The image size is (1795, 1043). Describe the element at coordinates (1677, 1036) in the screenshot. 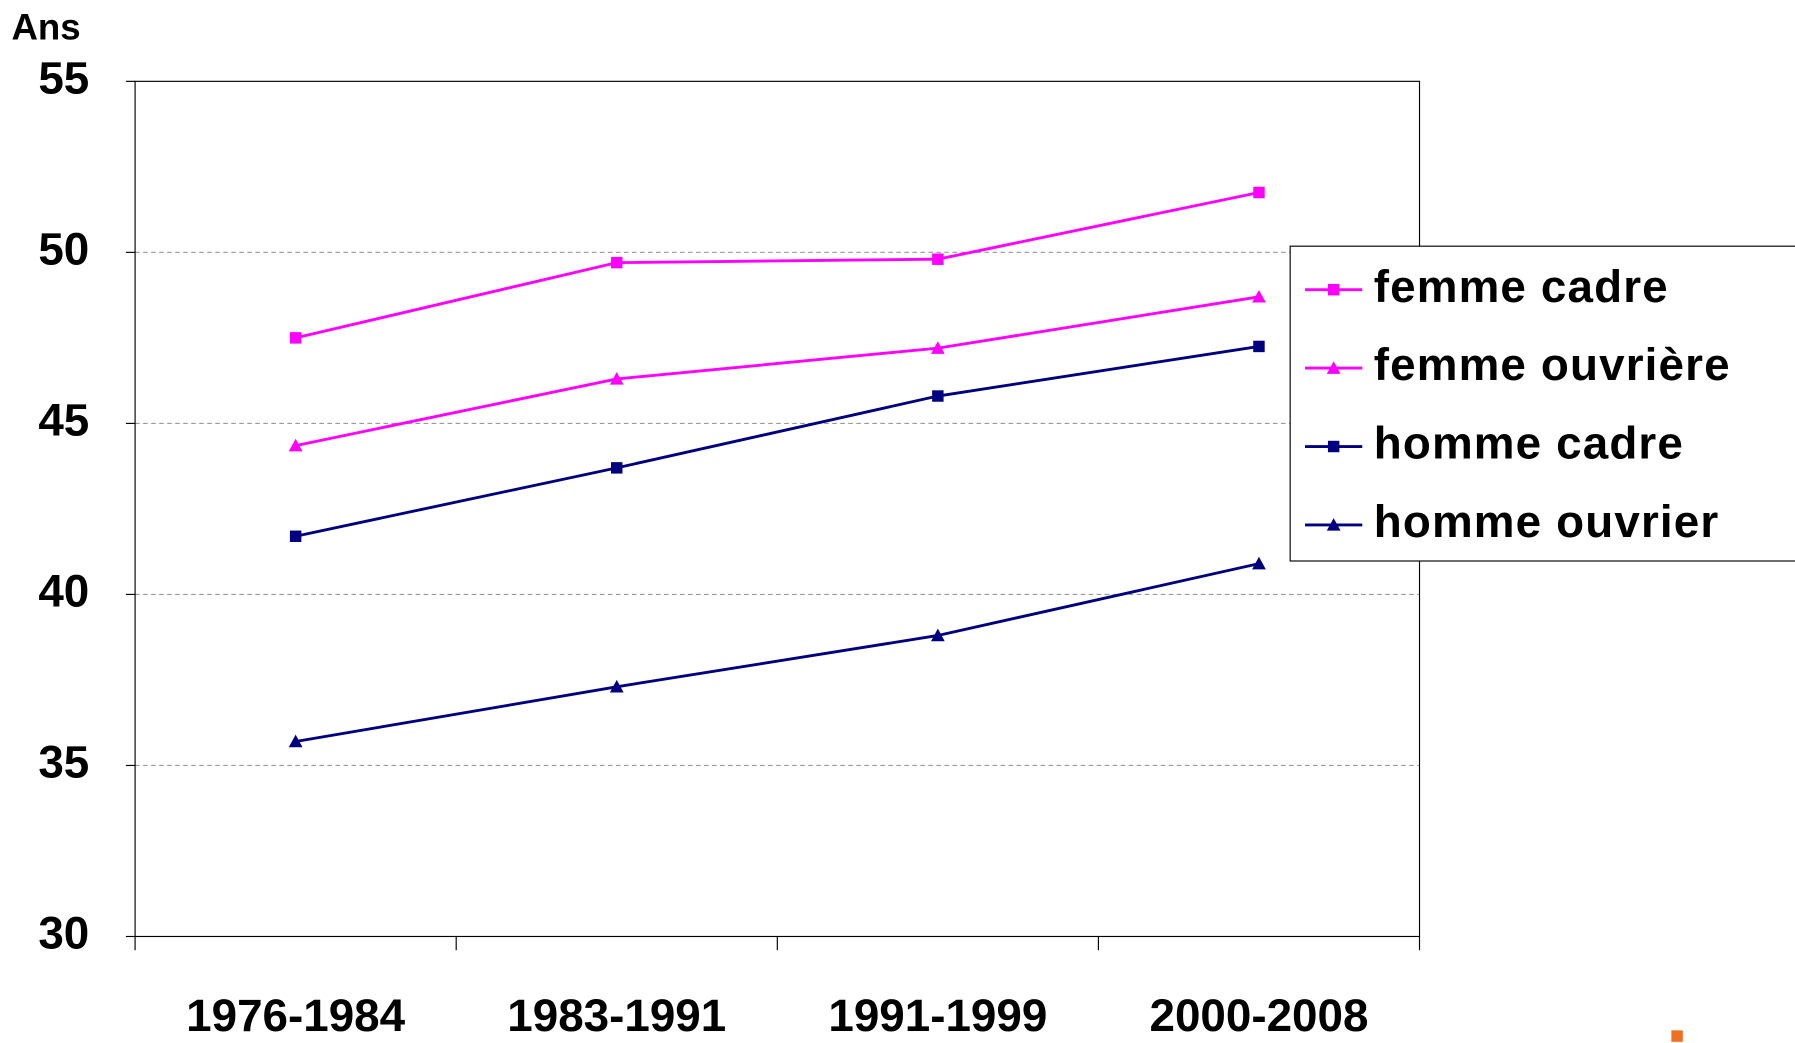

I see `decoration` at that location.